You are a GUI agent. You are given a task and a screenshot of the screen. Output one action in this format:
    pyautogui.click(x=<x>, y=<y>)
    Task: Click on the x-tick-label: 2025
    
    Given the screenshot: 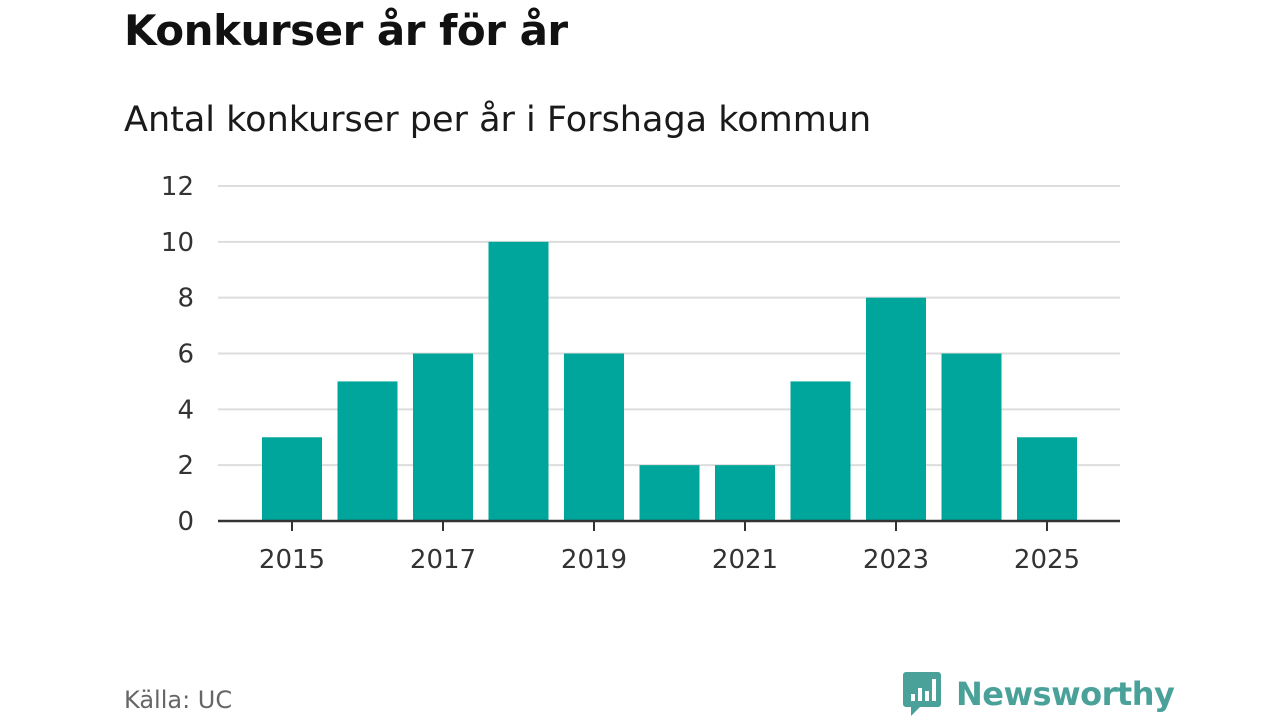 What is the action you would take?
    pyautogui.click(x=1047, y=560)
    